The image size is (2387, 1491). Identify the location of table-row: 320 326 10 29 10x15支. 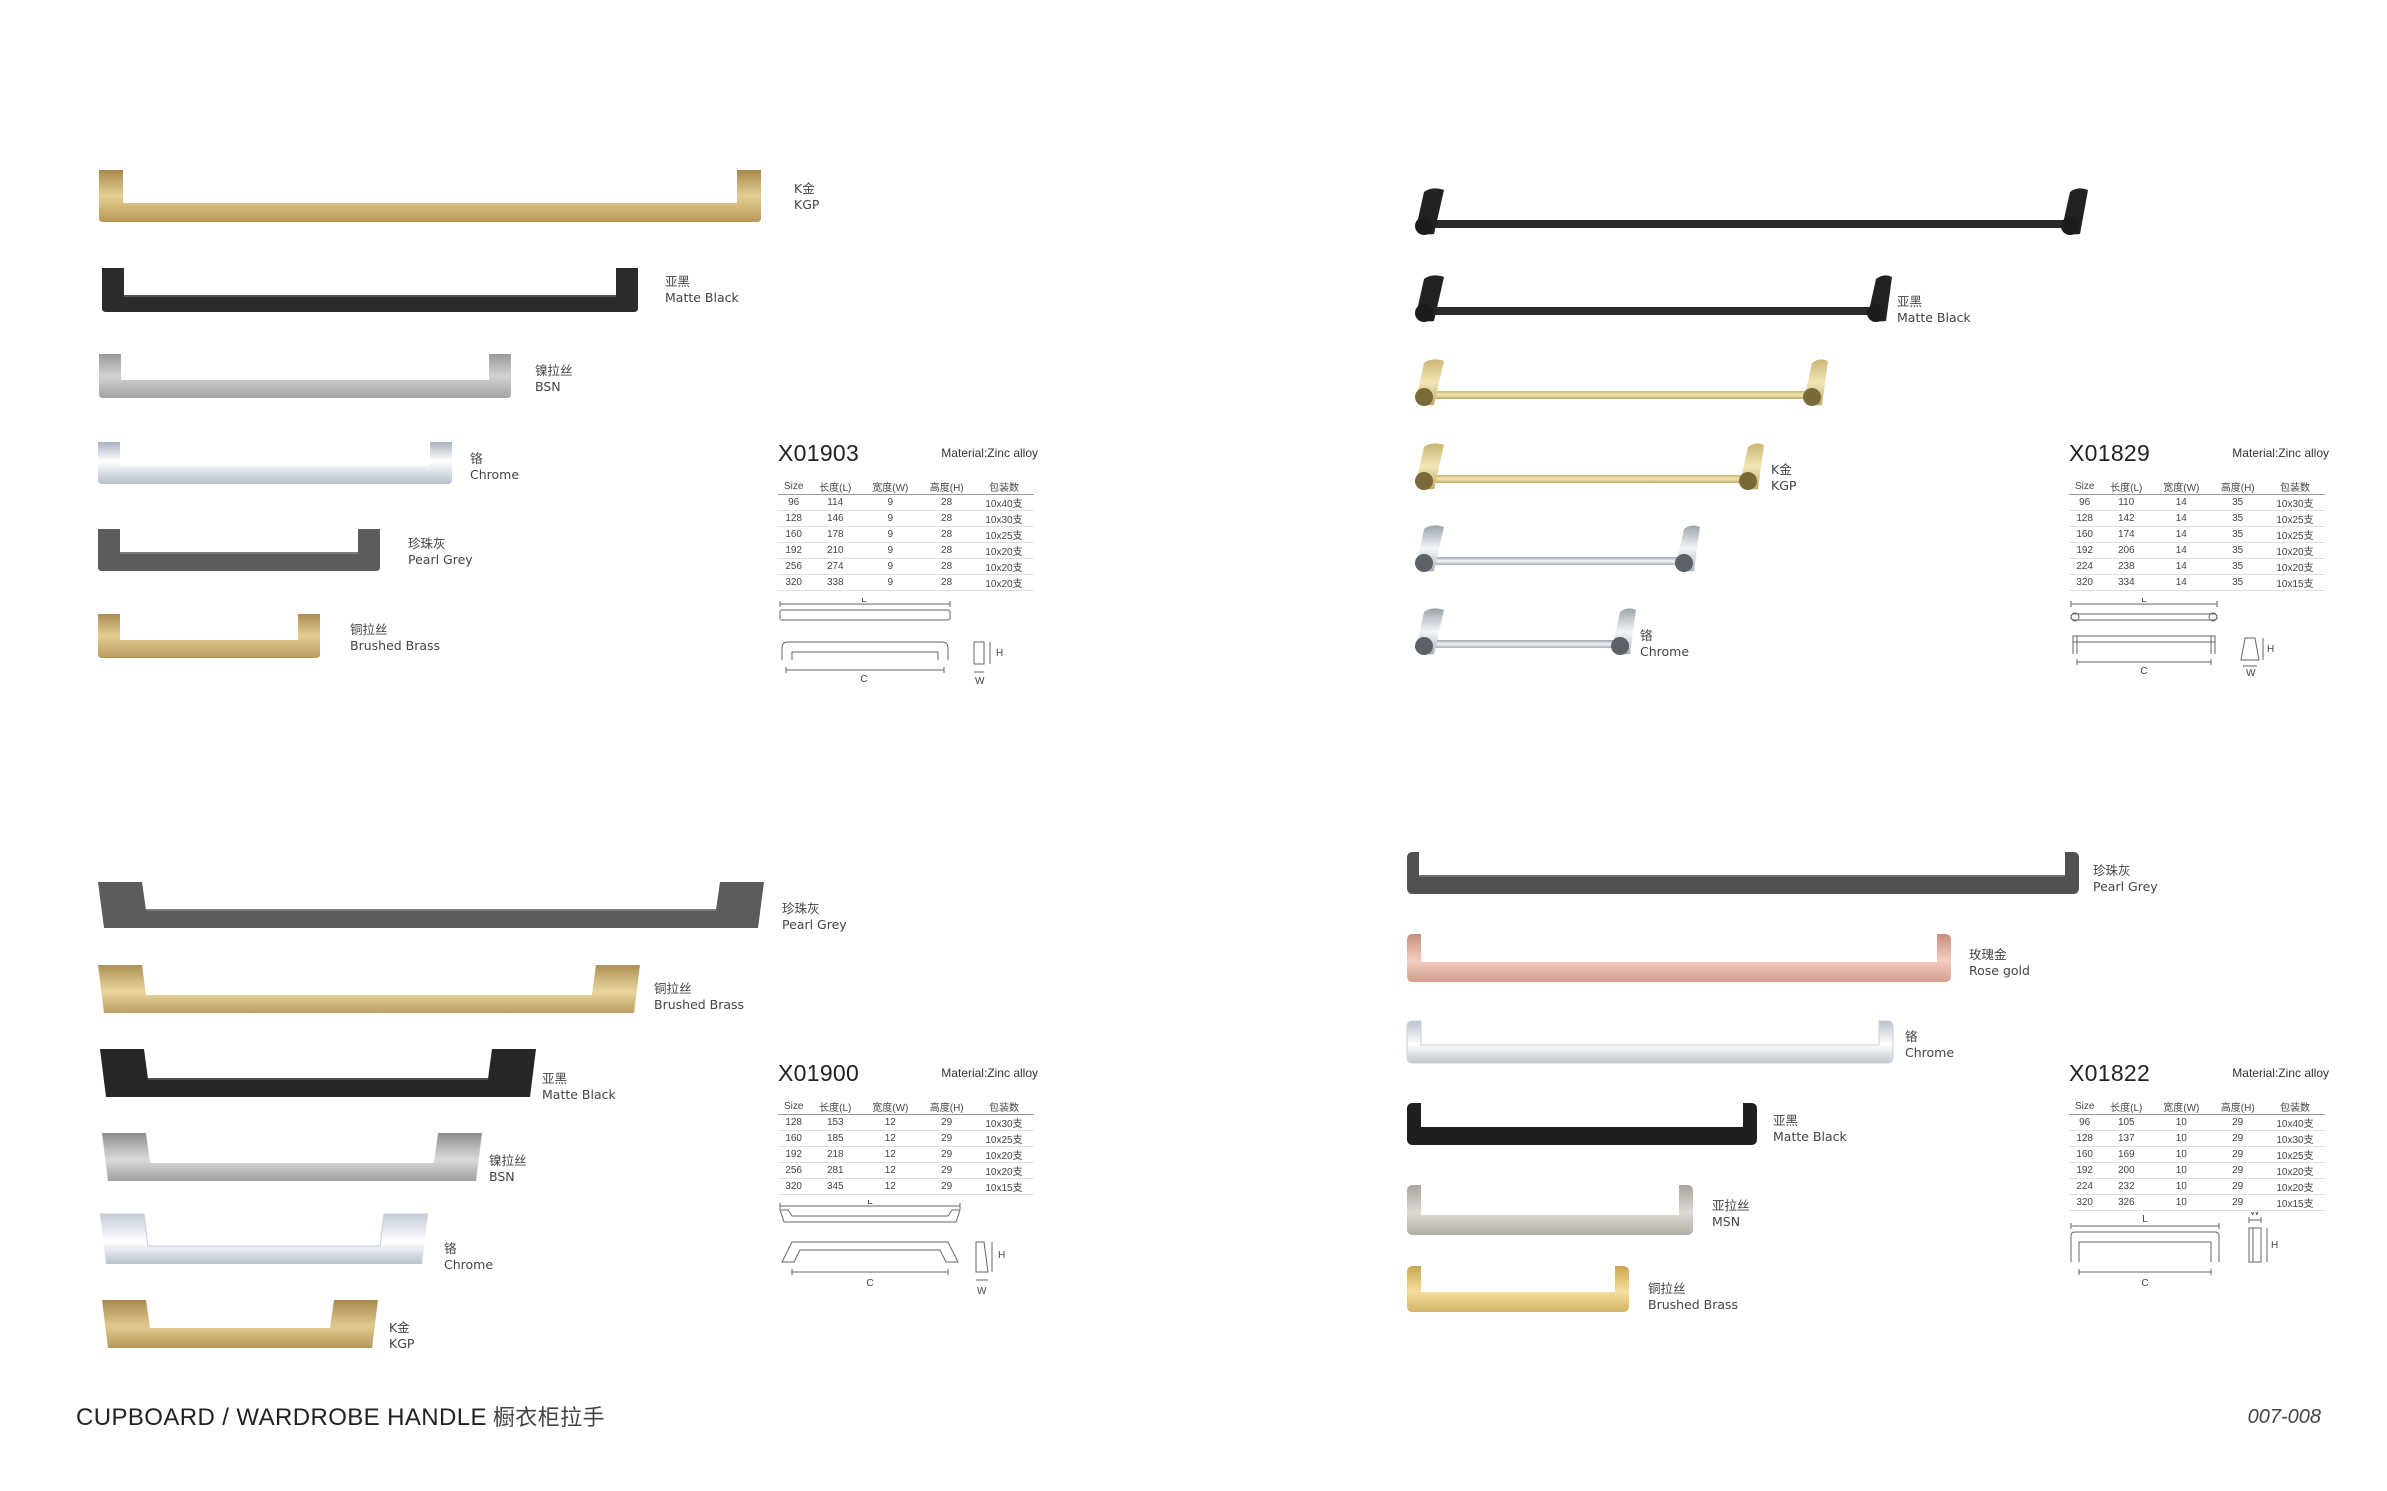
(2197, 1202).